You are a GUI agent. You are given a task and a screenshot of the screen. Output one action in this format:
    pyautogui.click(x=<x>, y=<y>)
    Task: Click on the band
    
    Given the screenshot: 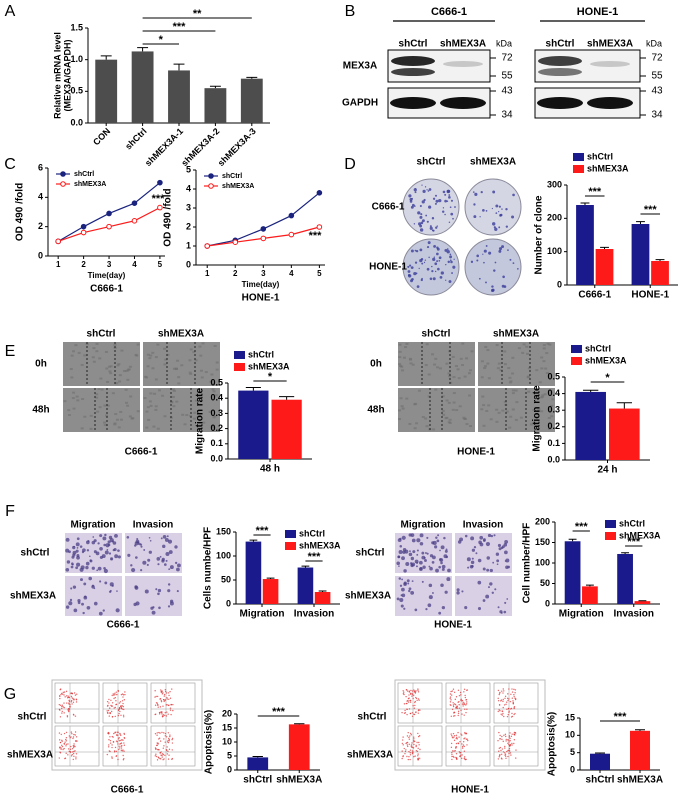 What is the action you would take?
    pyautogui.click(x=610, y=103)
    